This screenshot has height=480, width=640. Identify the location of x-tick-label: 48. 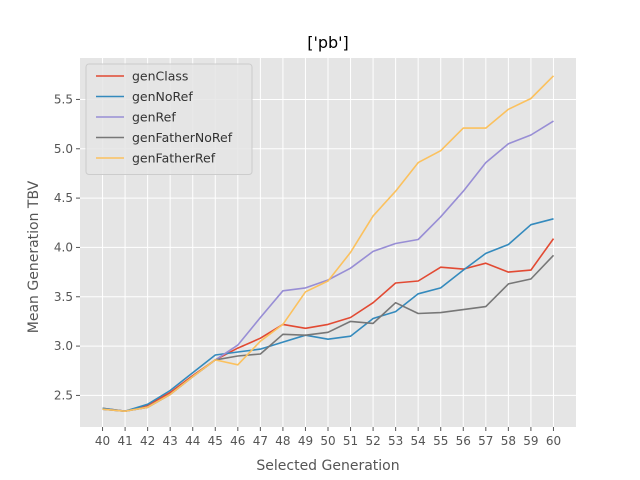
(282, 441).